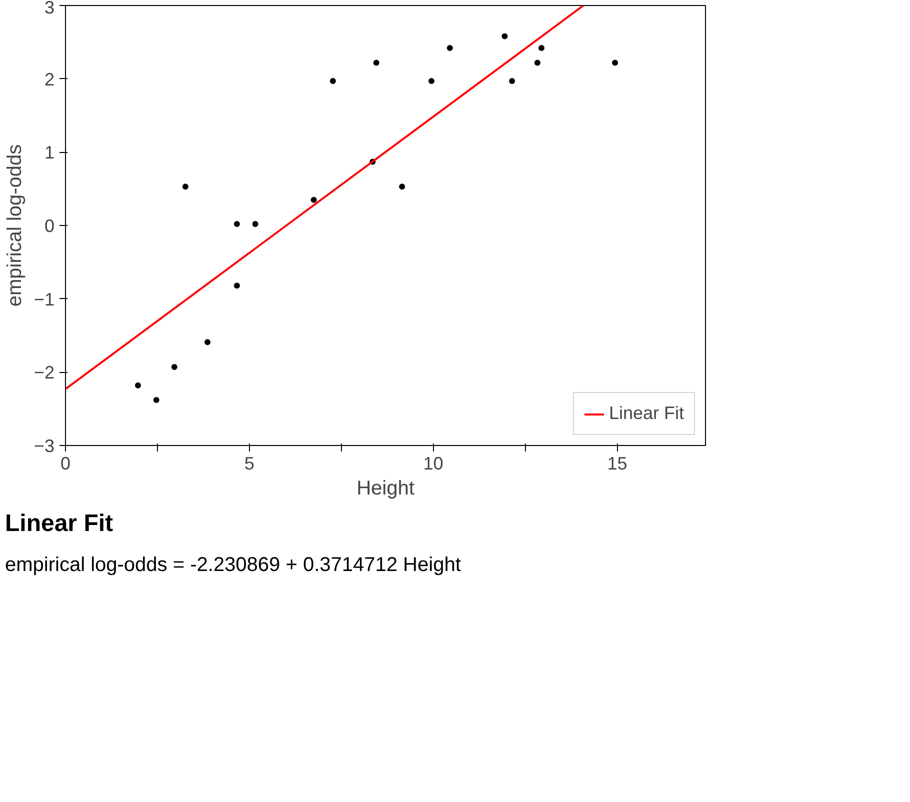 The image size is (910, 802). Describe the element at coordinates (44, 372) in the screenshot. I see `y-tick-label: −2` at that location.